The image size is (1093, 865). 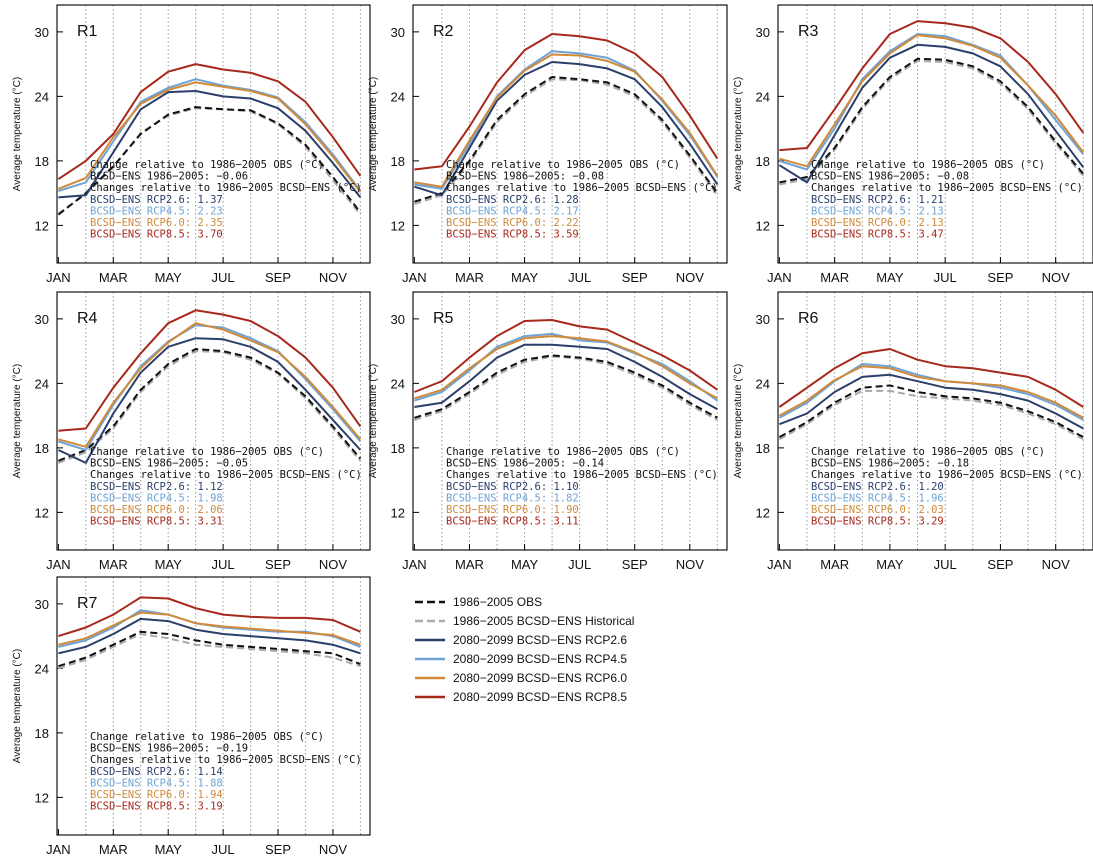 What do you see at coordinates (543, 621) in the screenshot?
I see `legend-label-hist: 1986−2005 BCSD−ENS Historical` at bounding box center [543, 621].